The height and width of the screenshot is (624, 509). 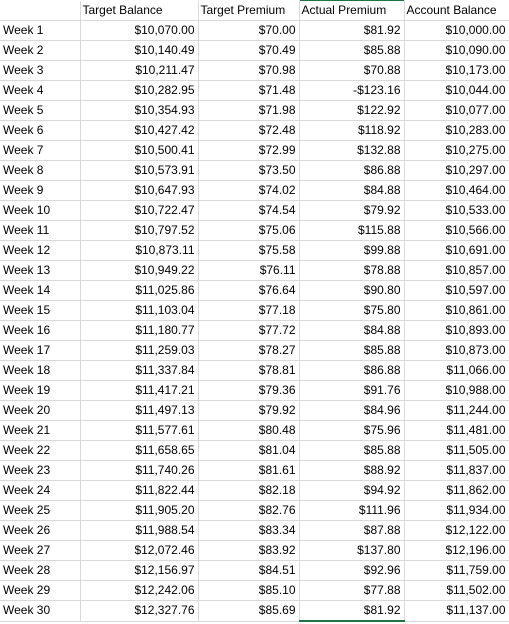 What do you see at coordinates (456, 390) in the screenshot?
I see `cell-account-balance: $10,988.00` at bounding box center [456, 390].